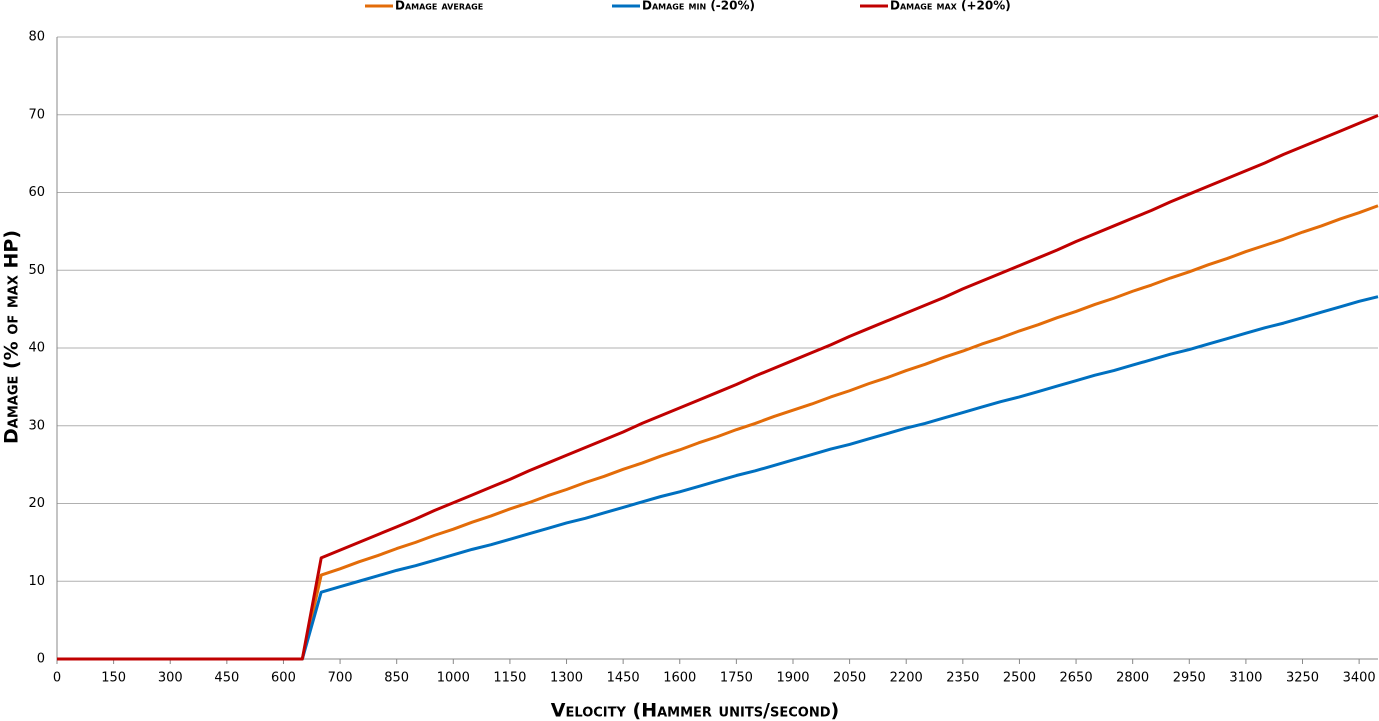  Describe the element at coordinates (396, 678) in the screenshot. I see `x-tick-label: 850` at that location.